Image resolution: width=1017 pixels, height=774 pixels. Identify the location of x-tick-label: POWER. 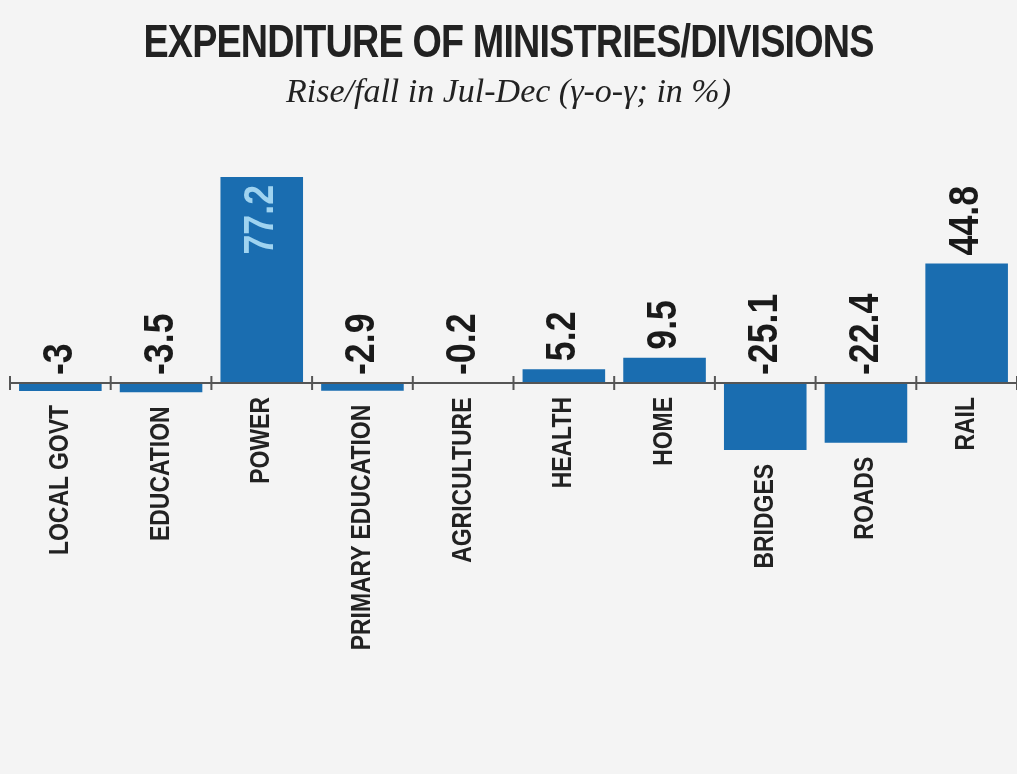
(259, 440).